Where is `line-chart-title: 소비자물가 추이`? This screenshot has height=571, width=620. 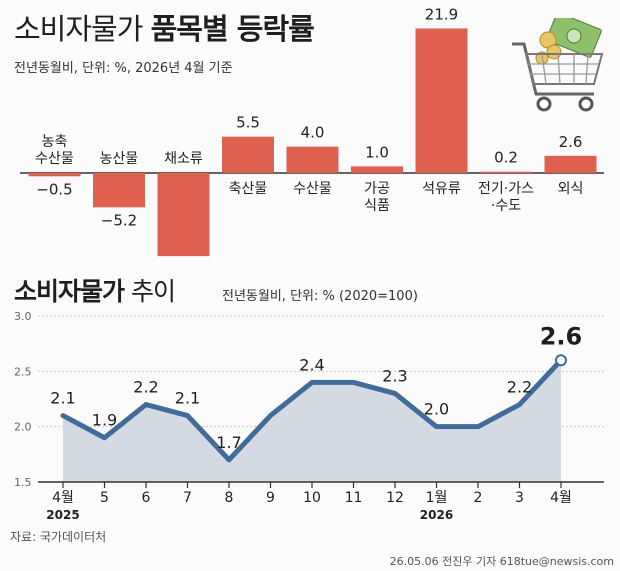
line-chart-title: 소비자물가 추이 is located at coordinates (95, 290).